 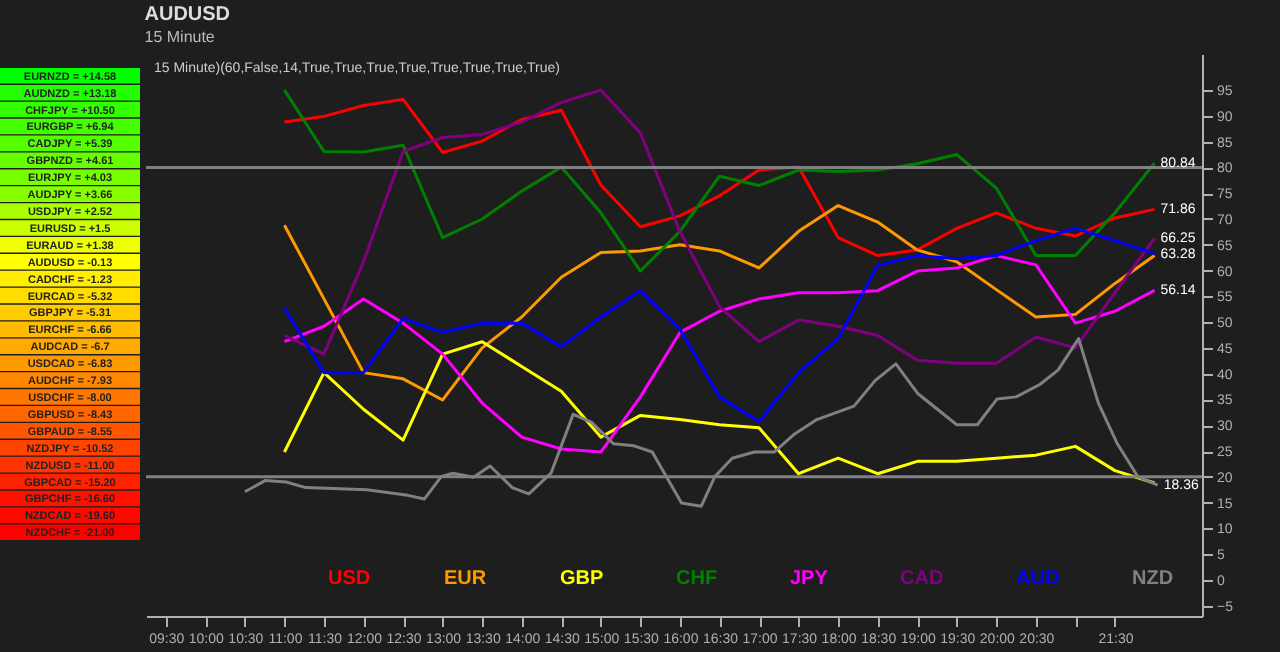 I want to click on text: GBP, so click(x=582, y=579).